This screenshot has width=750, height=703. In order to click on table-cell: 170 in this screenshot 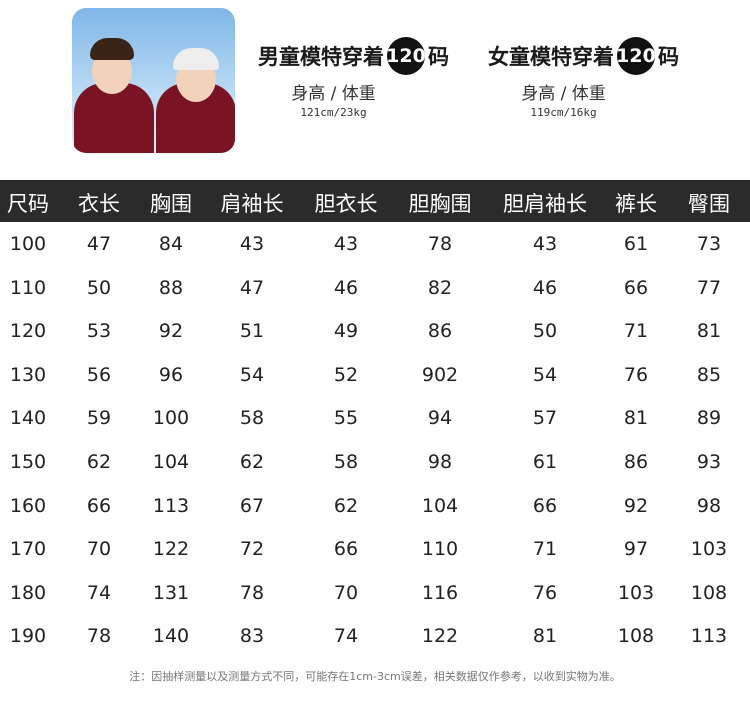, I will do `click(28, 549)`.